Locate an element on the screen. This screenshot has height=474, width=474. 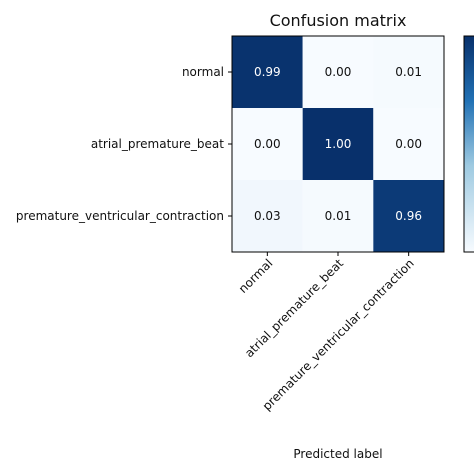
heatmap-cell-labels: 0.99 0.00 0.01 0.00 1.00 0.00 0.03 0.01 0.96 is located at coordinates (338, 144).